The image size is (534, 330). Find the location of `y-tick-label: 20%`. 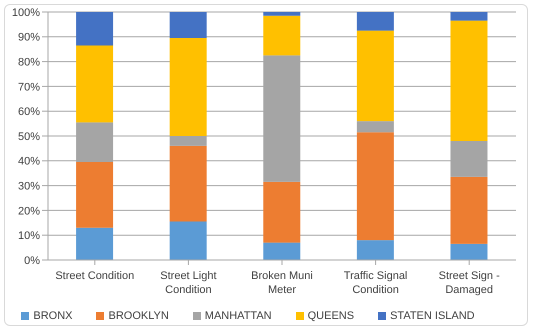

y-tick-label: 20% is located at coordinates (29, 211).